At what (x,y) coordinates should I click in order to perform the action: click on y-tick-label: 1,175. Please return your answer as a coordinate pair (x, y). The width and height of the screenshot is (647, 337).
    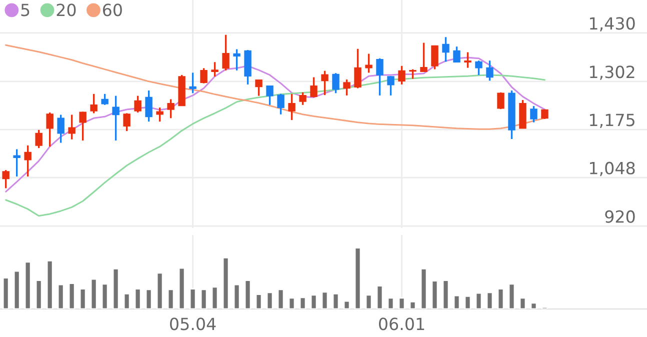
    Looking at the image, I should click on (612, 121).